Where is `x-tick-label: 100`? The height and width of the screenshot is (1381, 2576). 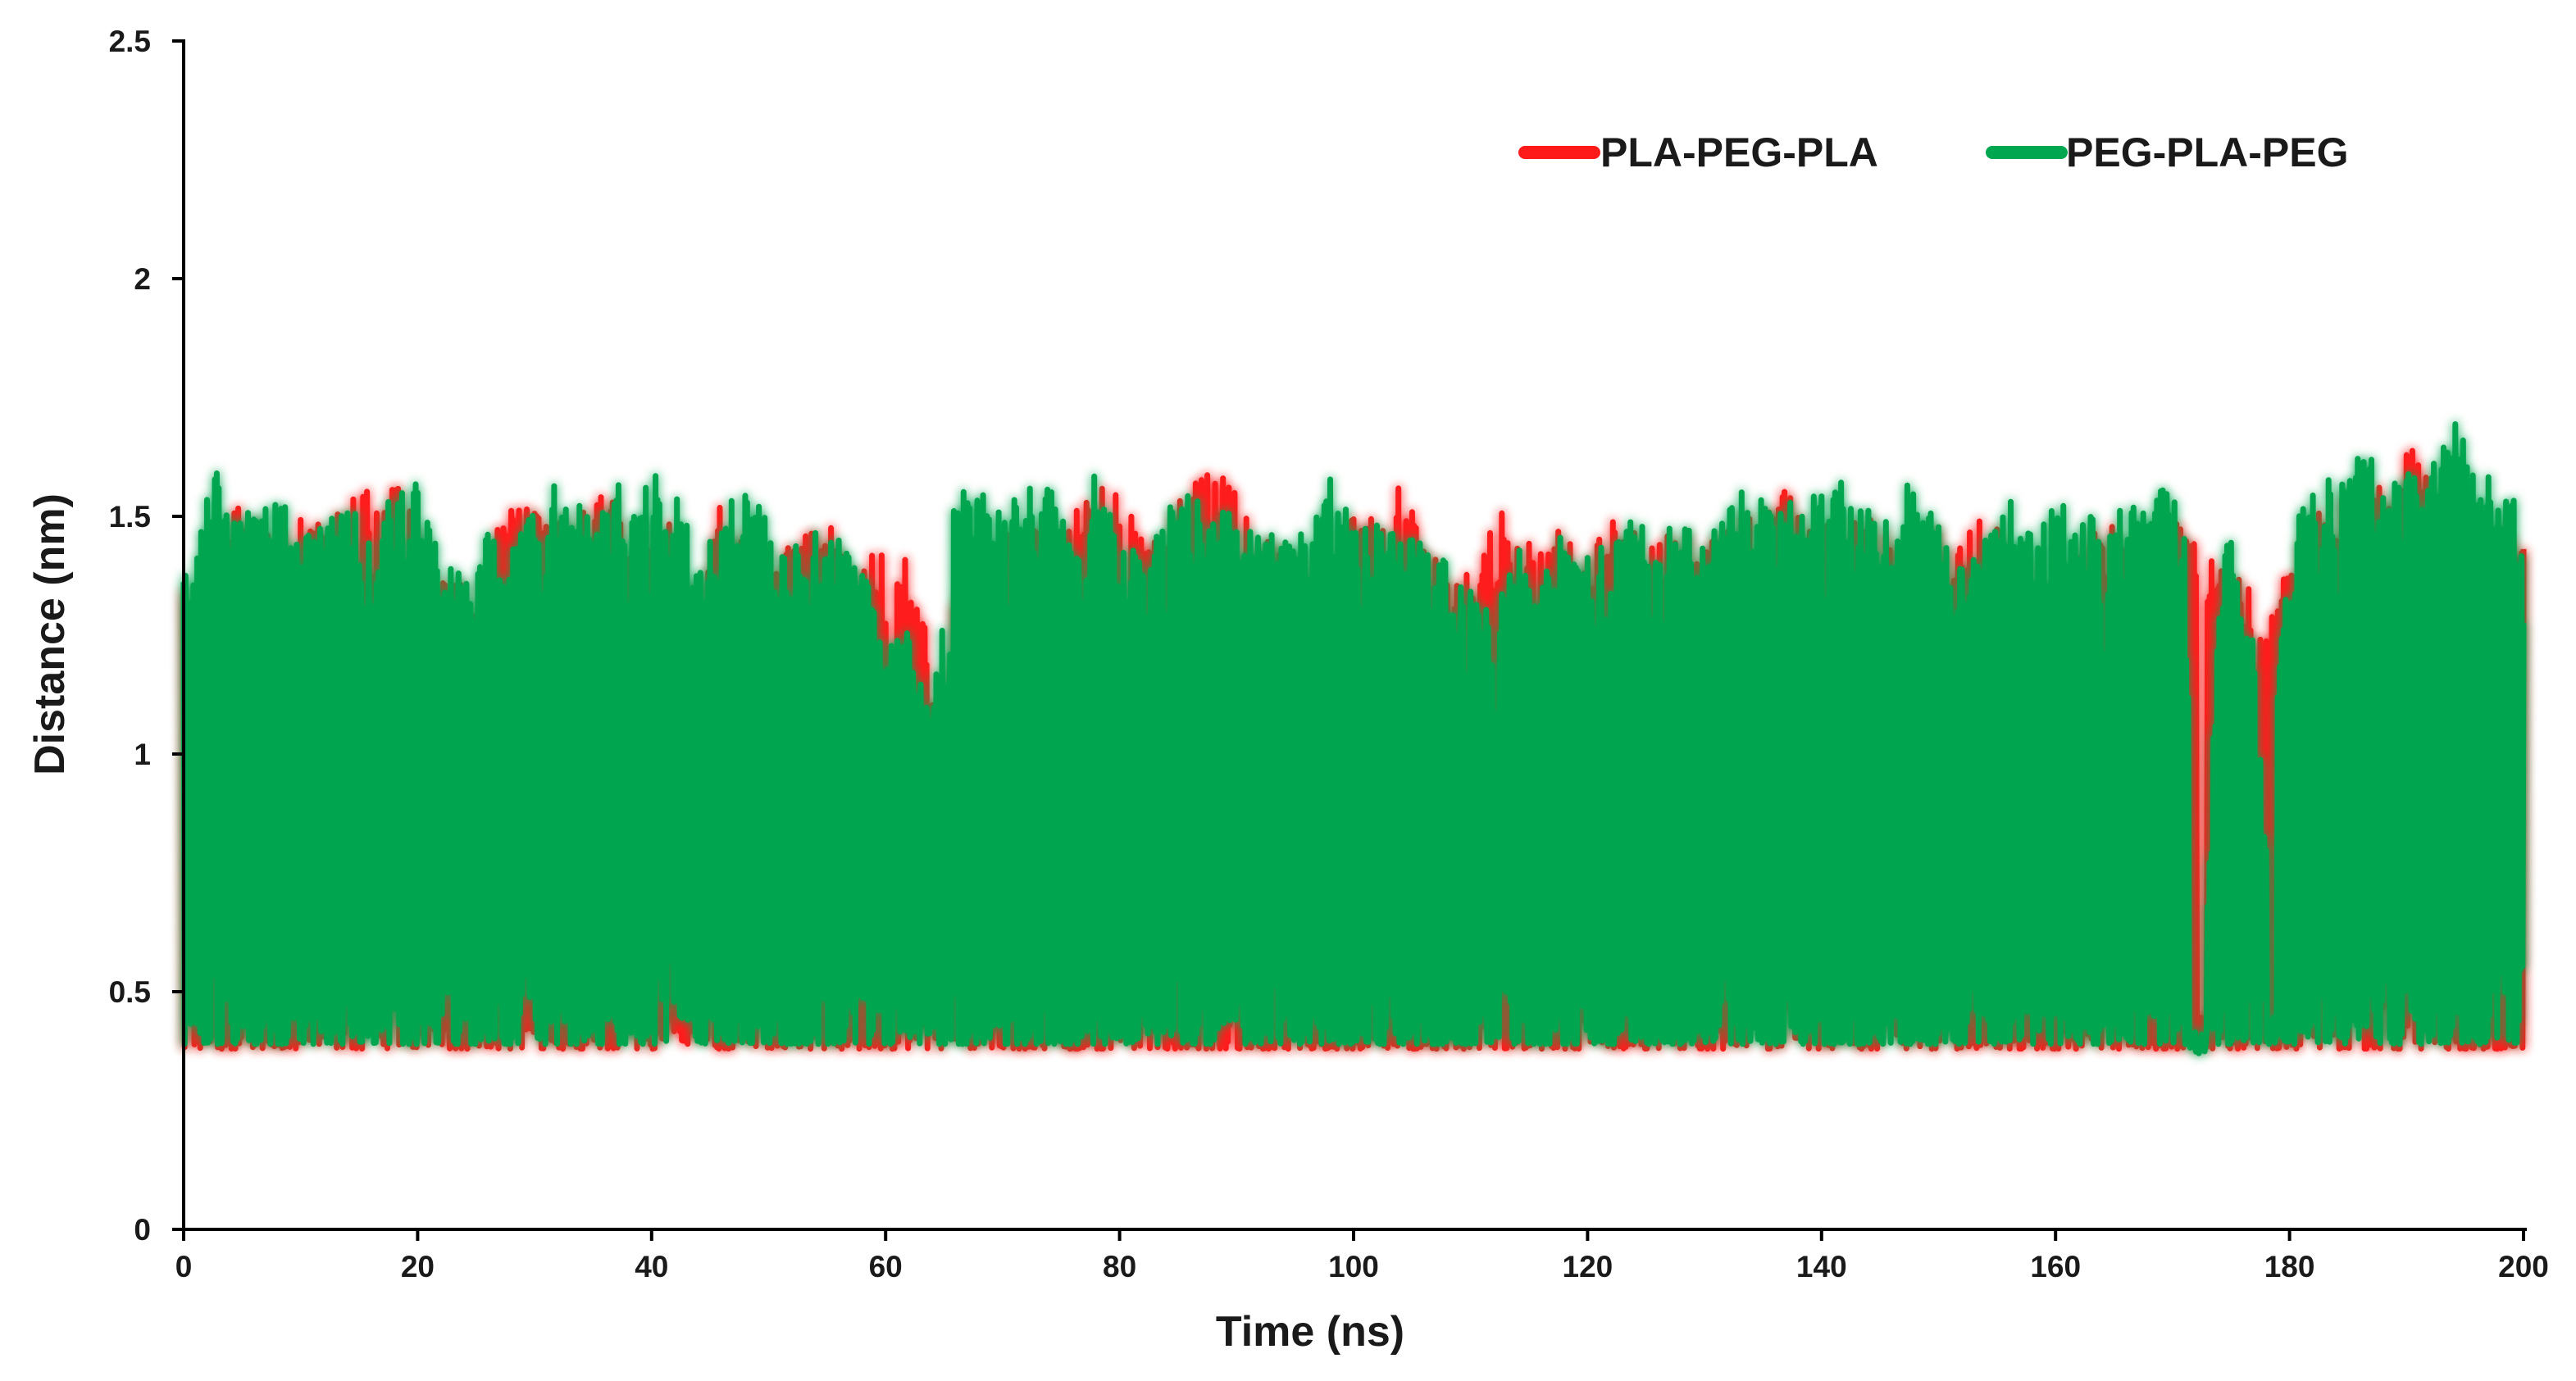
x-tick-label: 100 is located at coordinates (1353, 1266).